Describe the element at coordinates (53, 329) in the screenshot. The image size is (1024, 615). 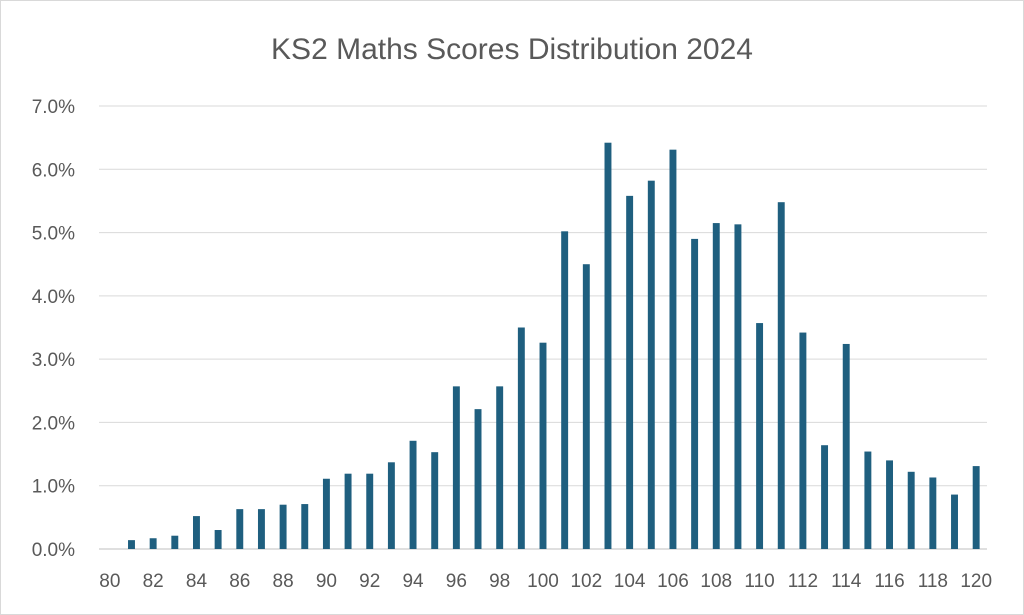
I see `y-axis-tick-labels: 0.0% 1.0% 2.0% 3.0% 4.0% 5.0% 6.0% 7.0%` at that location.